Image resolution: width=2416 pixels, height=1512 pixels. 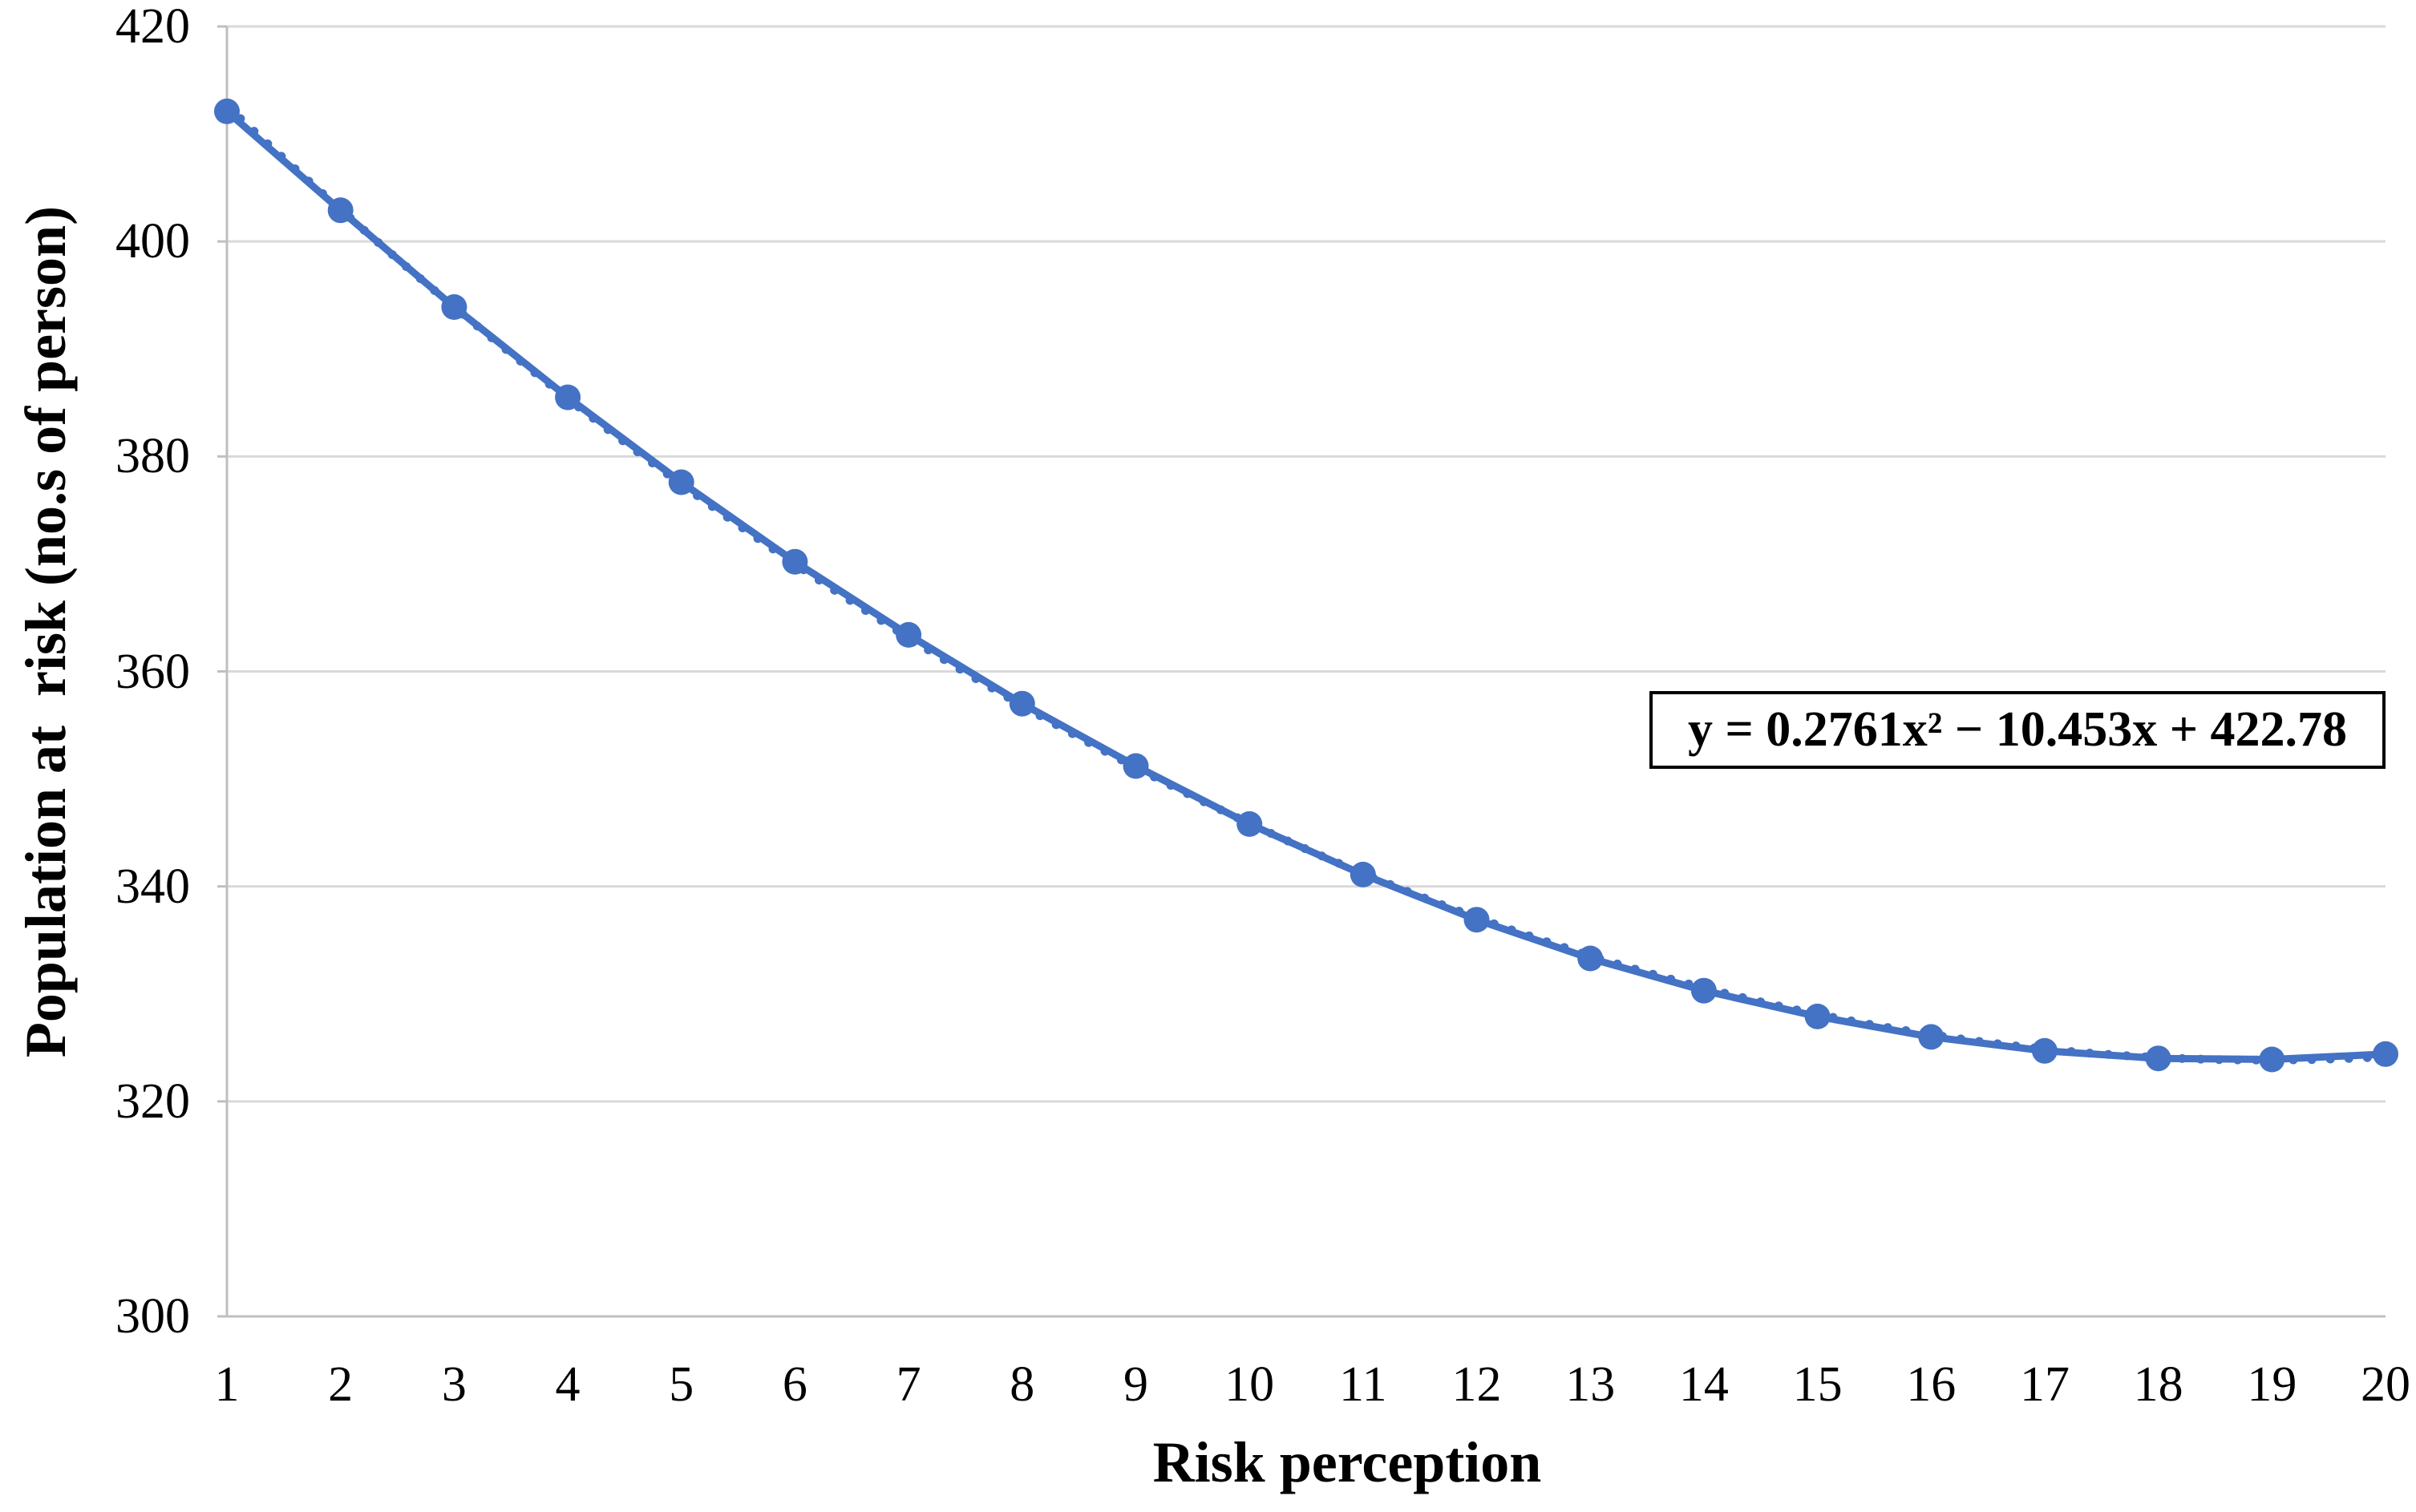 What do you see at coordinates (46, 632) in the screenshot?
I see `y-axis-title: Population at risk (no.s of person)` at bounding box center [46, 632].